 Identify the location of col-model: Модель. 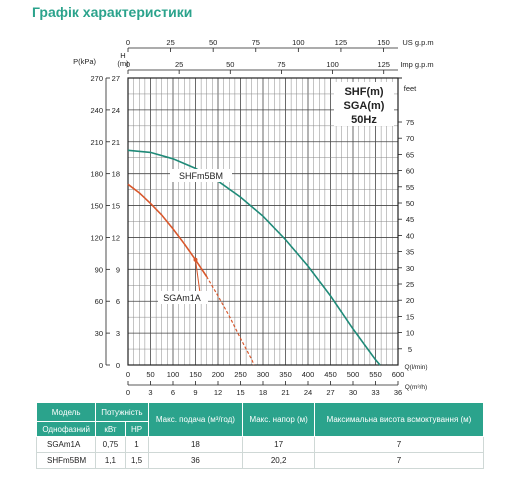
(66, 412).